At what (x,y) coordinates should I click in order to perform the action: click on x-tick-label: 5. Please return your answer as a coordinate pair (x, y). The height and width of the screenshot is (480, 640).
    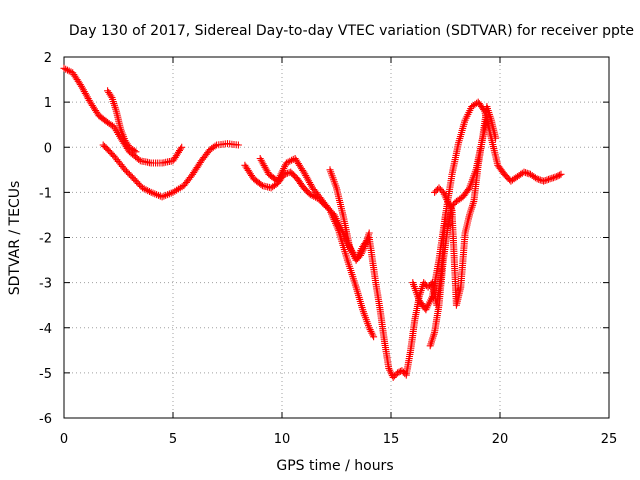
    Looking at the image, I should click on (173, 439).